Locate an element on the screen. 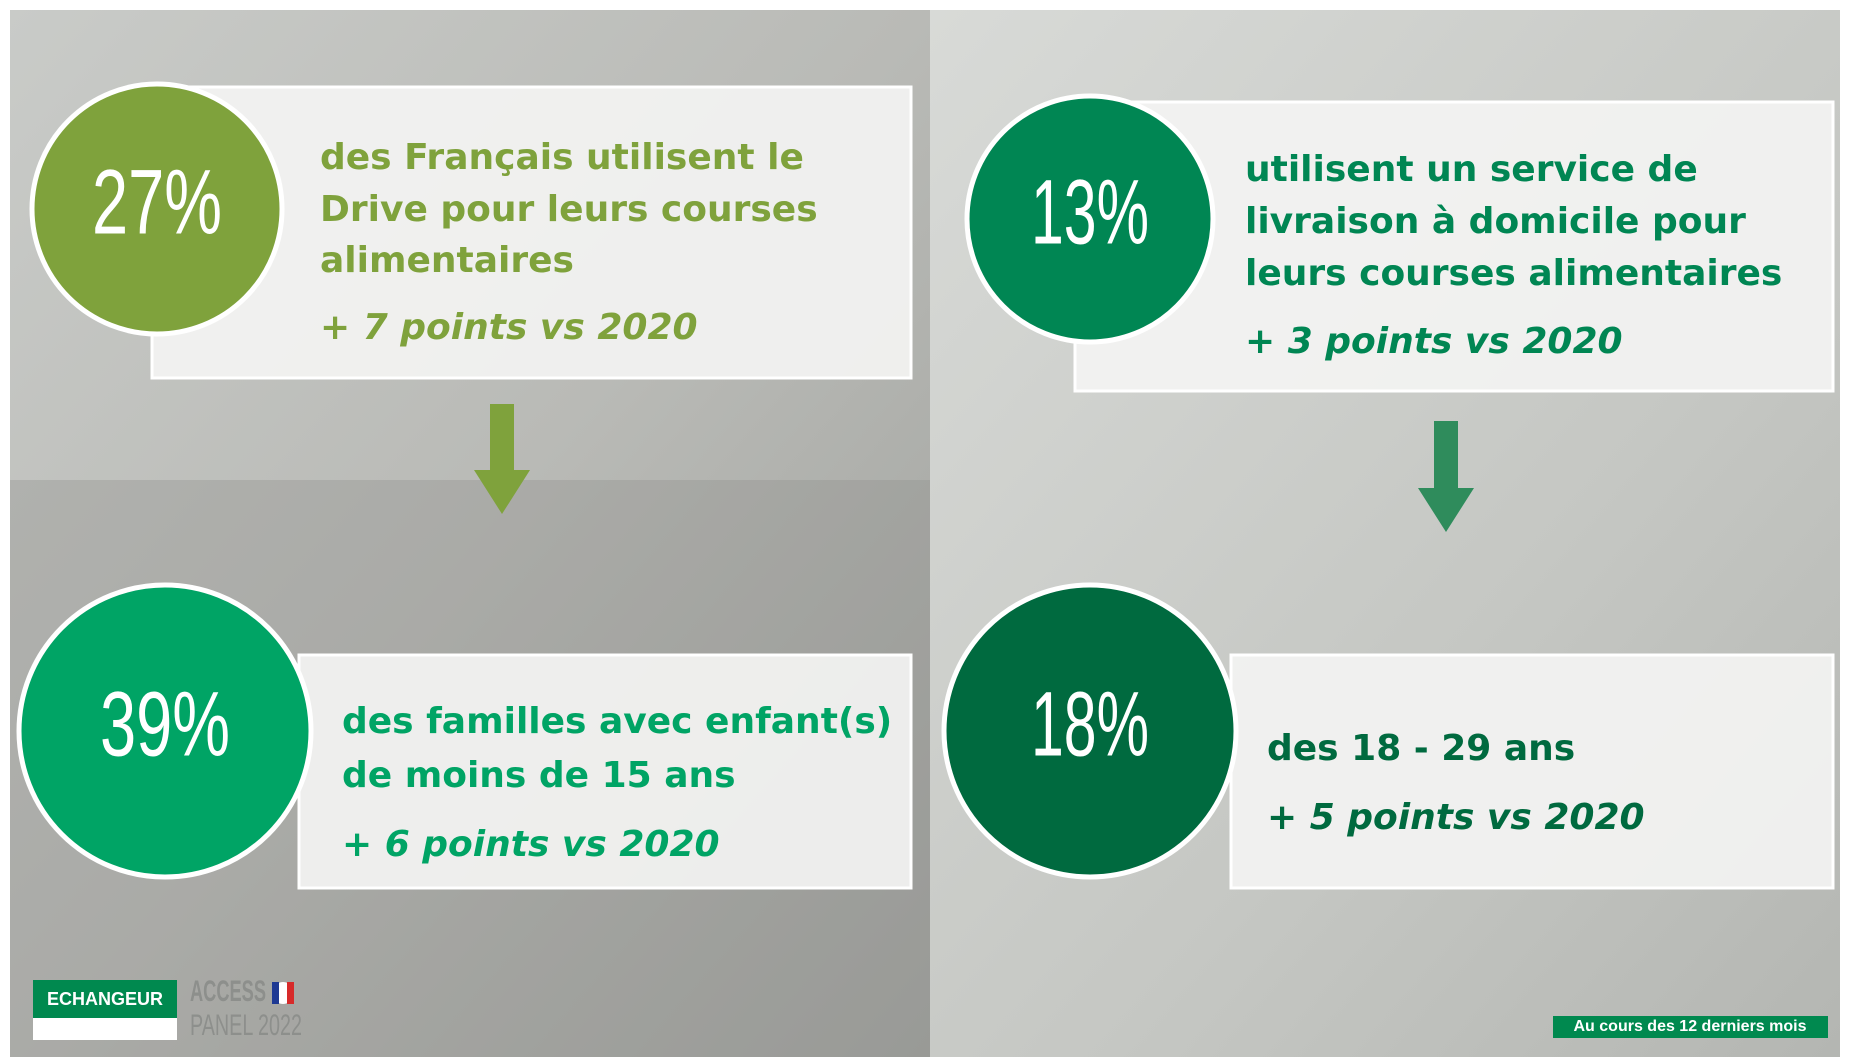 The height and width of the screenshot is (1057, 1873). panel-text: ACCESS is located at coordinates (228, 991).